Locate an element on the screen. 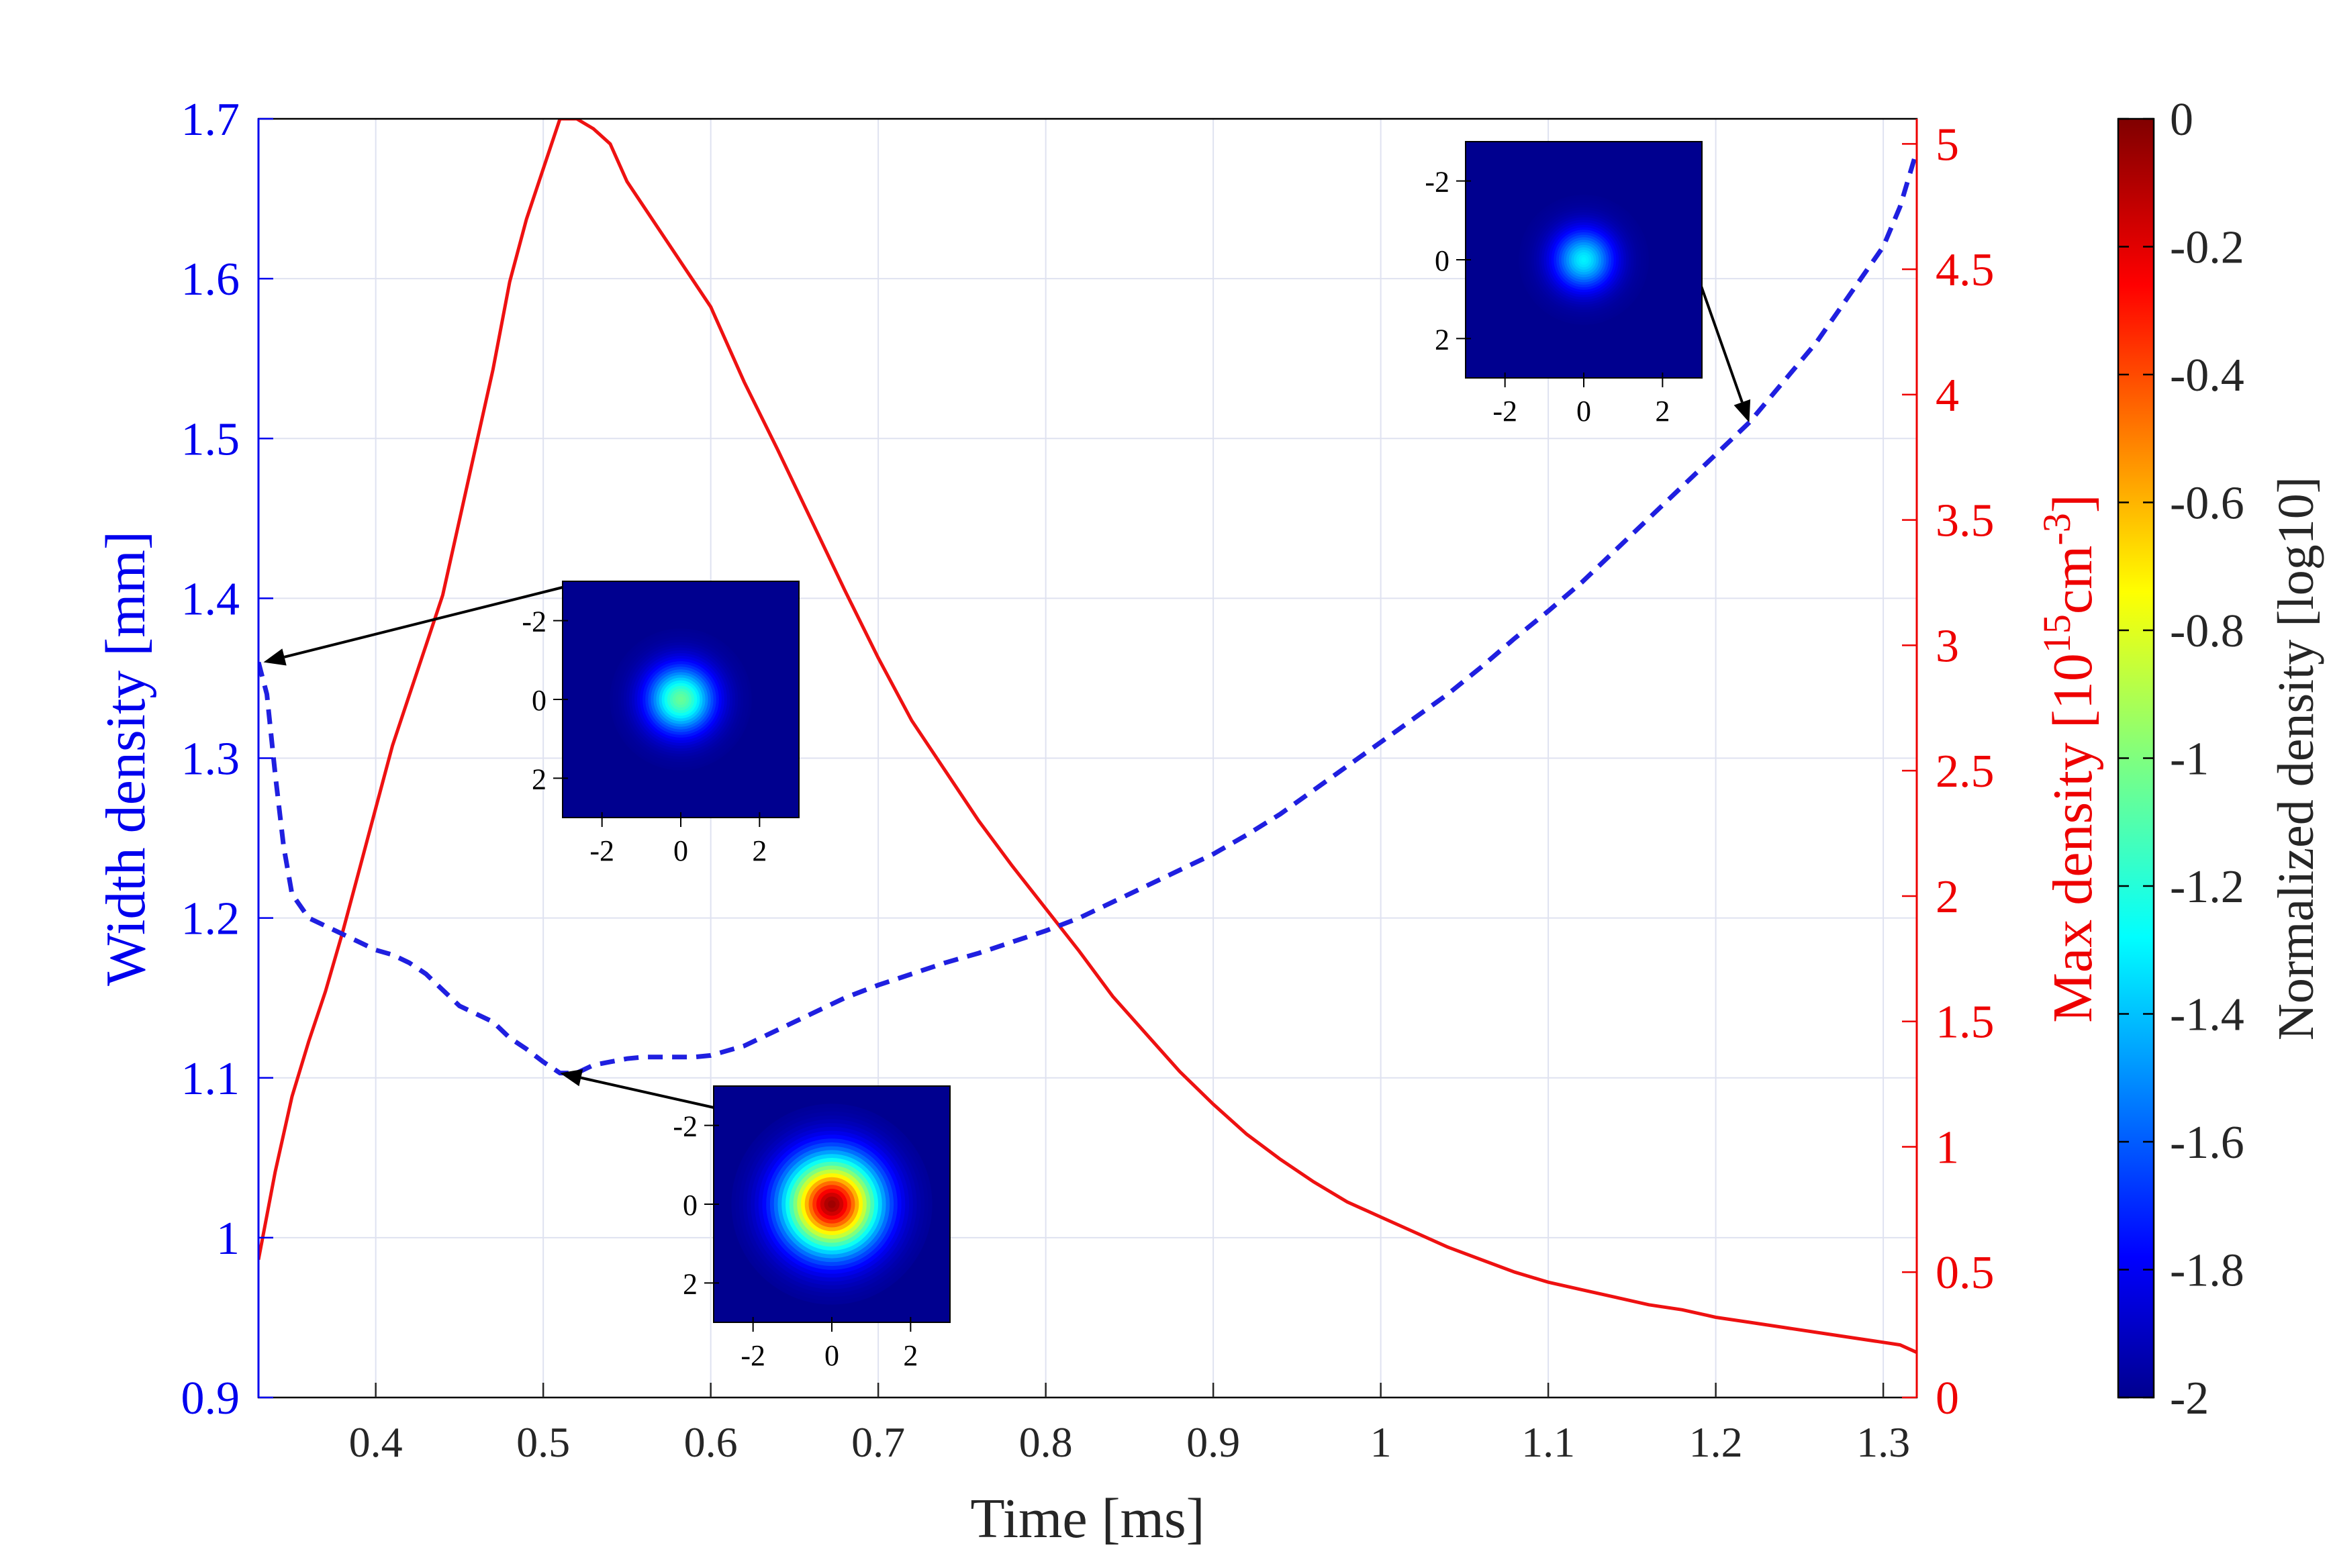  y-right-tick-label-1: 0.5 is located at coordinates (1965, 1273).